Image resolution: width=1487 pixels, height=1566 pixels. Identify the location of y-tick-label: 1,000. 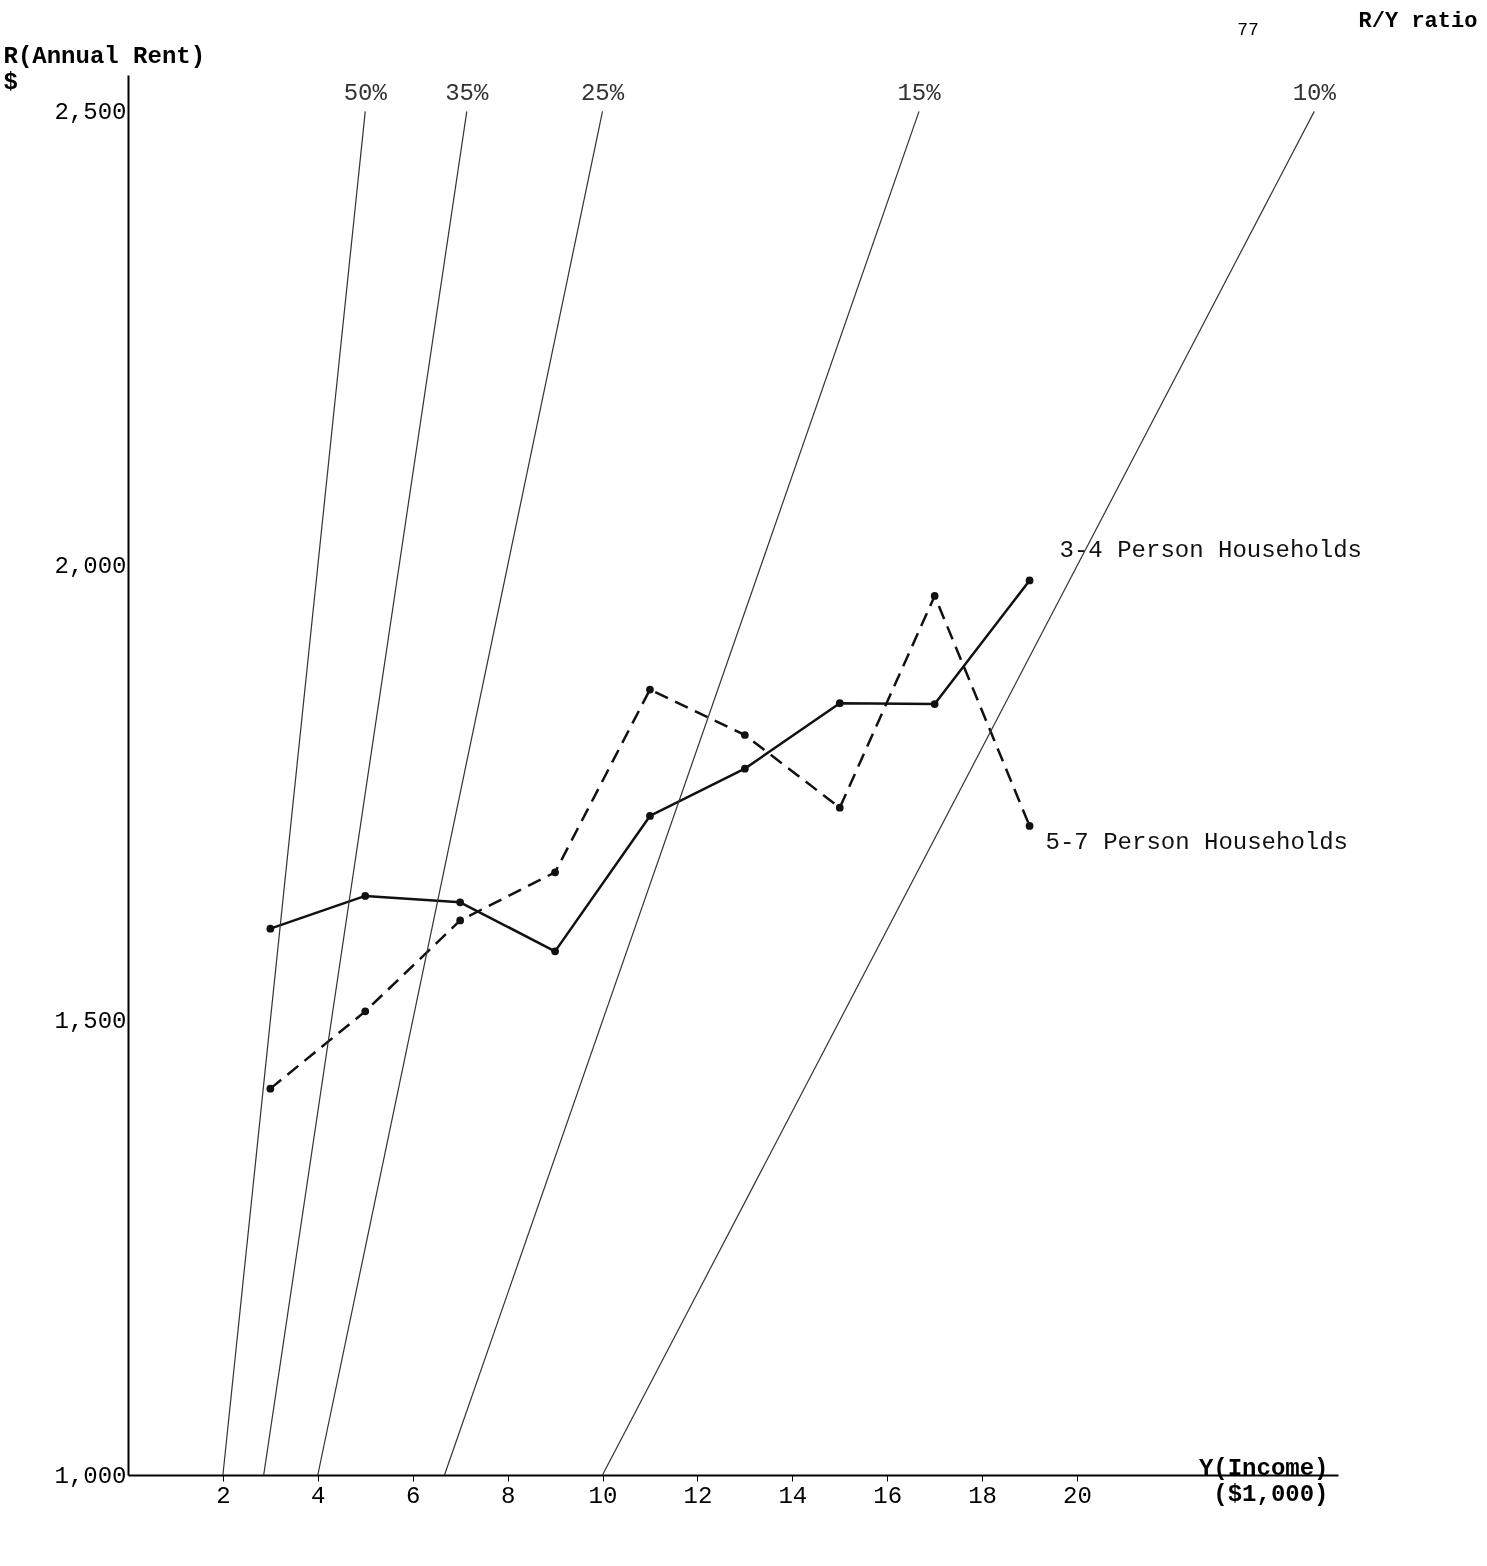
(90, 1476).